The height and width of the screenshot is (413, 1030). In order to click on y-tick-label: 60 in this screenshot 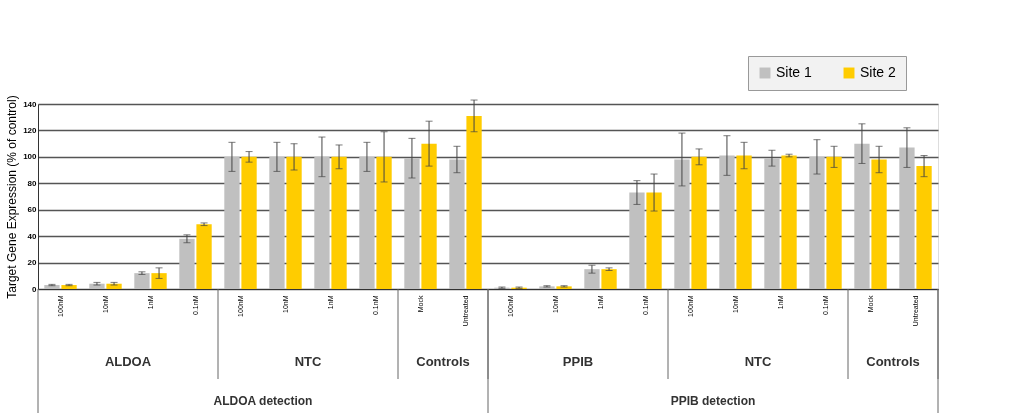, I will do `click(32, 210)`.